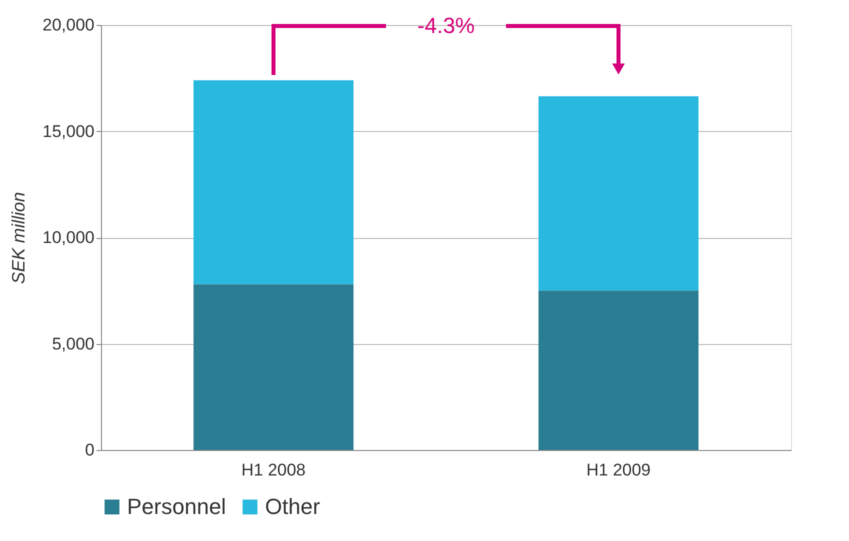 Image resolution: width=849 pixels, height=541 pixels. I want to click on y-tick-label: 0, so click(89, 450).